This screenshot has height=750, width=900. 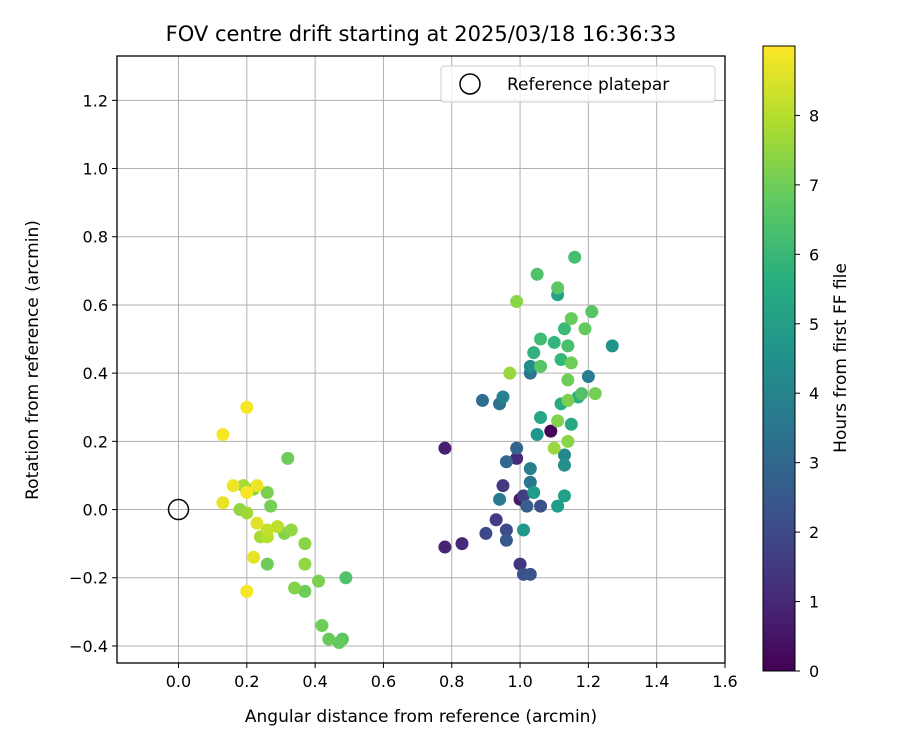 What do you see at coordinates (314, 681) in the screenshot?
I see `x-tick-label: 0.4` at bounding box center [314, 681].